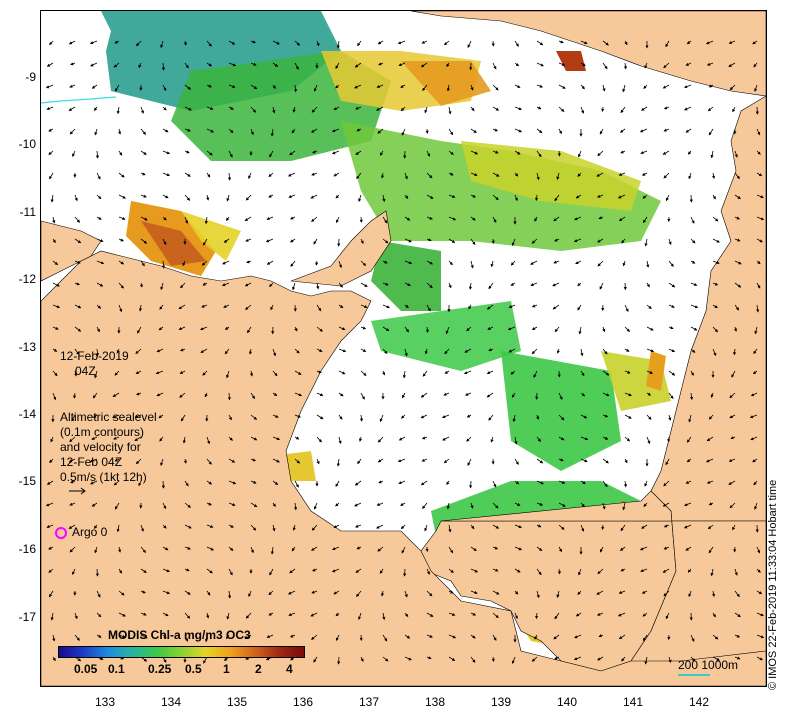 The image size is (792, 716). Describe the element at coordinates (193, 669) in the screenshot. I see `colorbar-tick: 0.5` at that location.